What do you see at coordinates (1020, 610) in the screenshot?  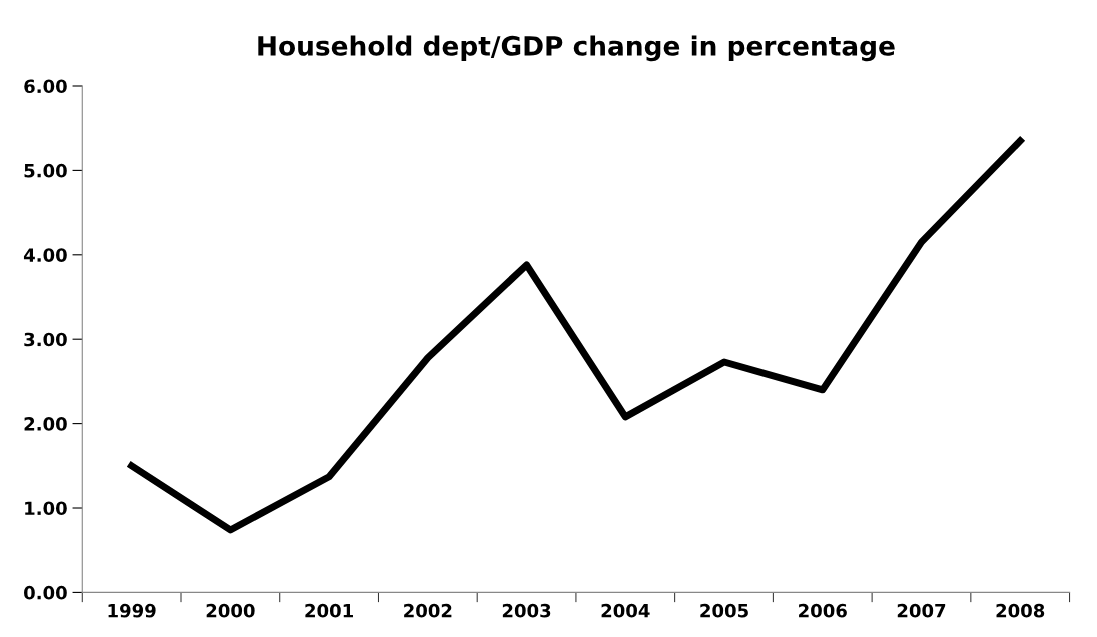 I see `x-tick-label: 2008` at bounding box center [1020, 610].